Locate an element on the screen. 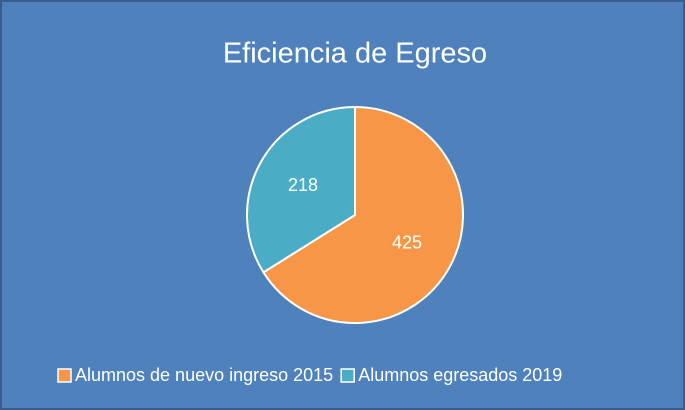  chart-title: Eficiencia de Egreso is located at coordinates (355, 54).